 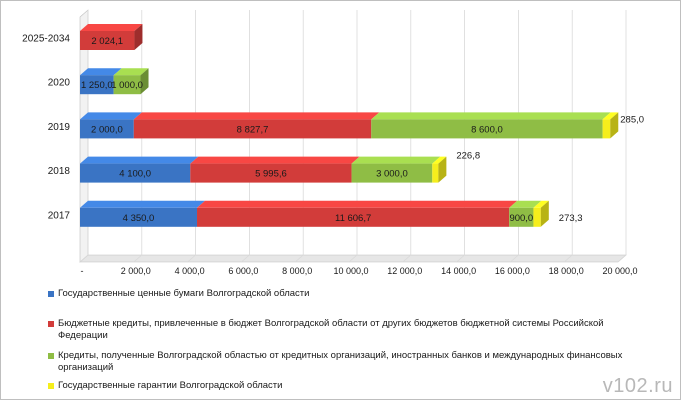 What do you see at coordinates (243, 271) in the screenshot?
I see `x-tick-label: 6 000,0` at bounding box center [243, 271].